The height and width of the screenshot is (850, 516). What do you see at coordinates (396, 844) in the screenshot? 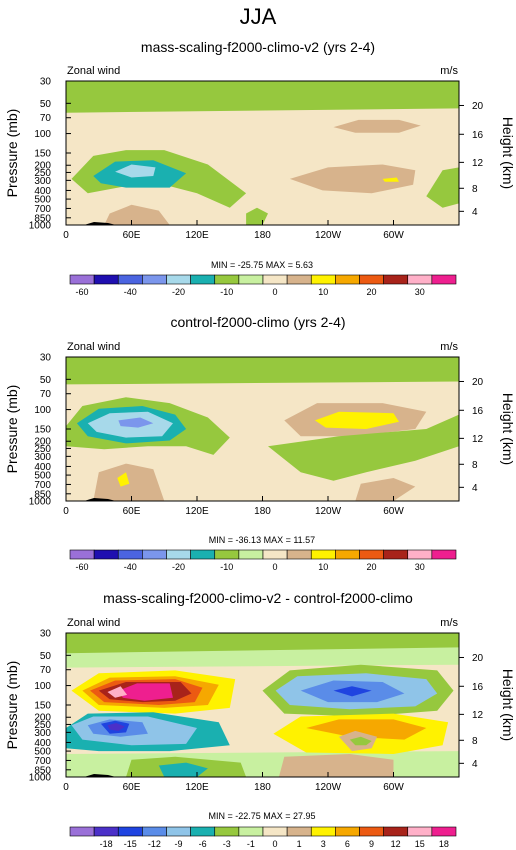
I see `colorbar-label: 12` at bounding box center [396, 844].